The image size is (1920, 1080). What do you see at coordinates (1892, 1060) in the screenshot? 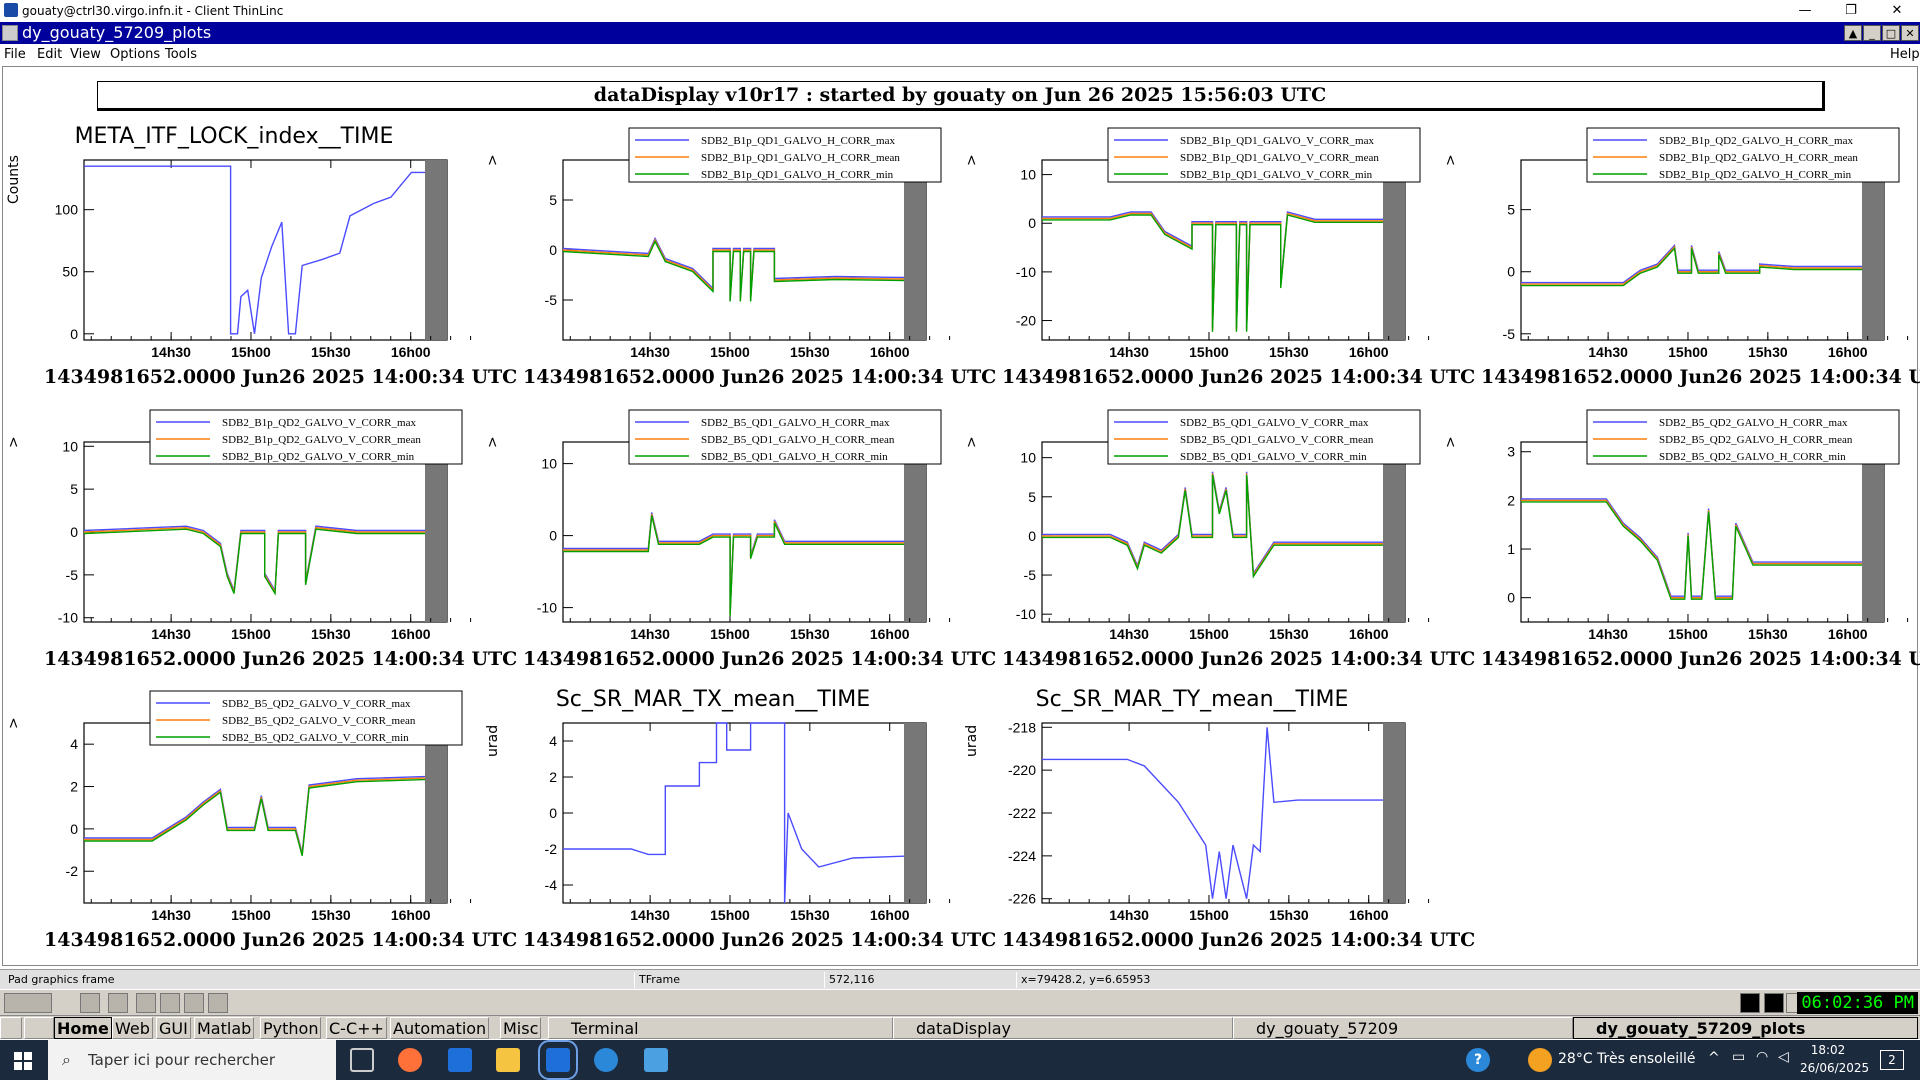
I see `notification-icon: 2` at bounding box center [1892, 1060].